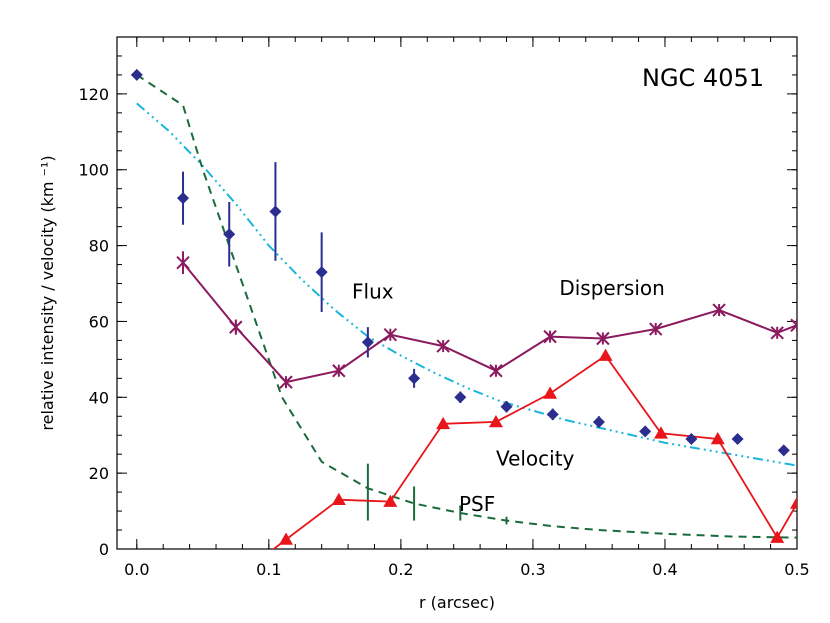 Image resolution: width=830 pixels, height=623 pixels. I want to click on annotation-flux: Flux, so click(373, 292).